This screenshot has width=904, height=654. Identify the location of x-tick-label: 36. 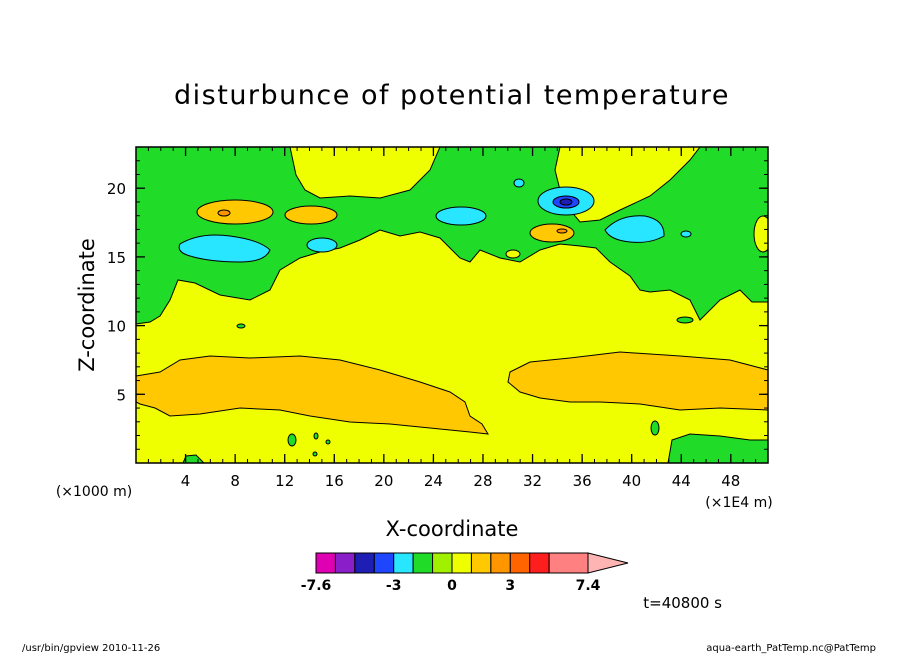
(582, 481).